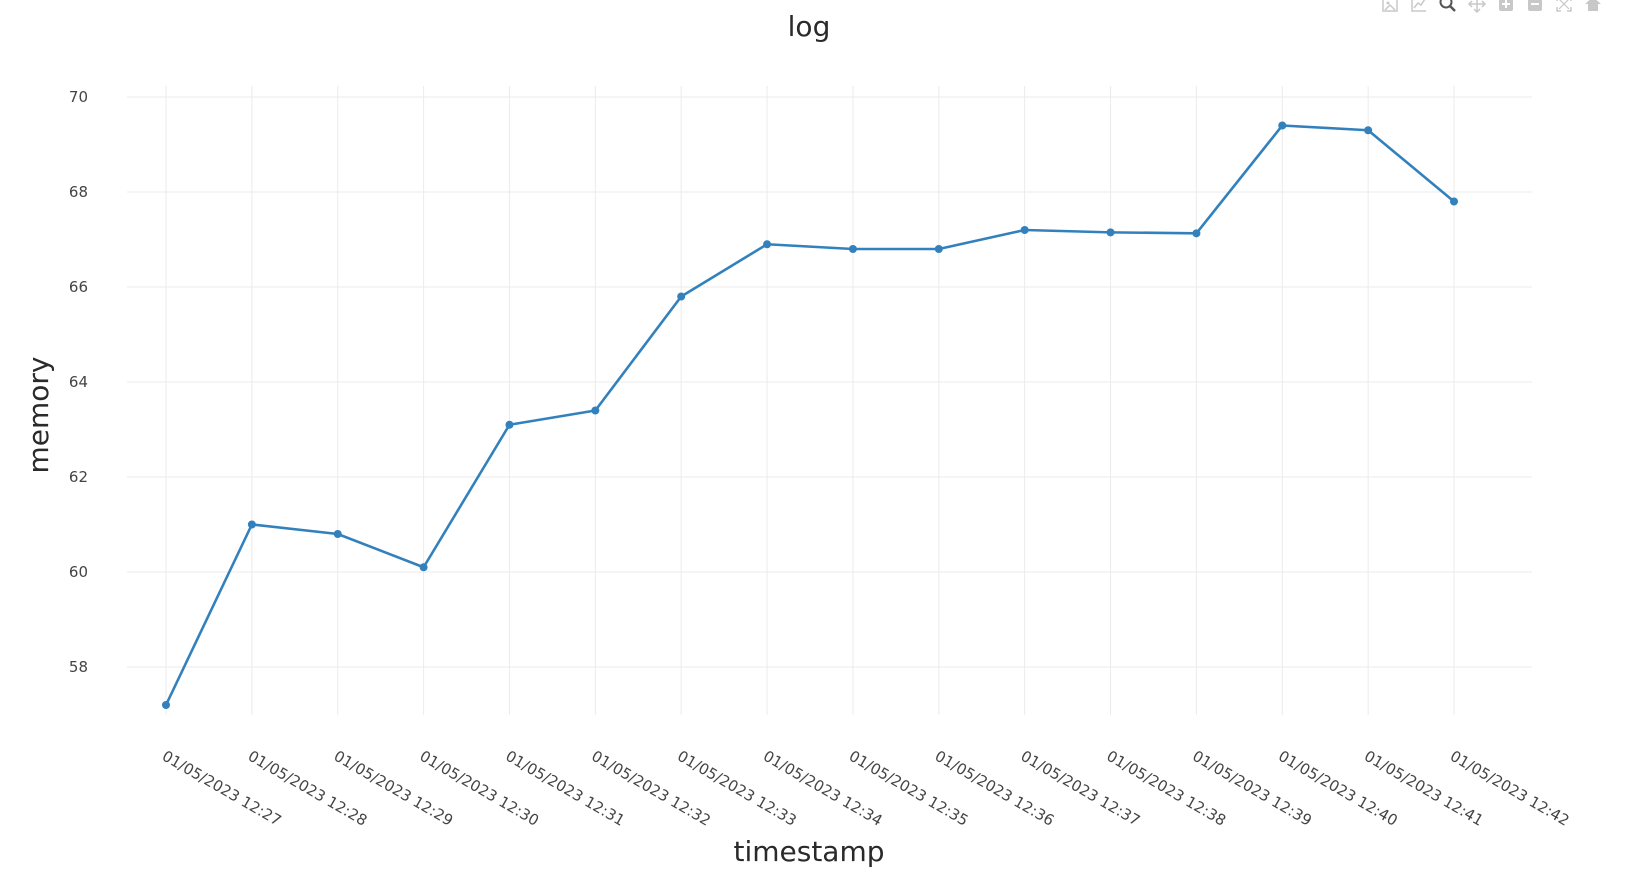  I want to click on download-icon, so click(1390, 7).